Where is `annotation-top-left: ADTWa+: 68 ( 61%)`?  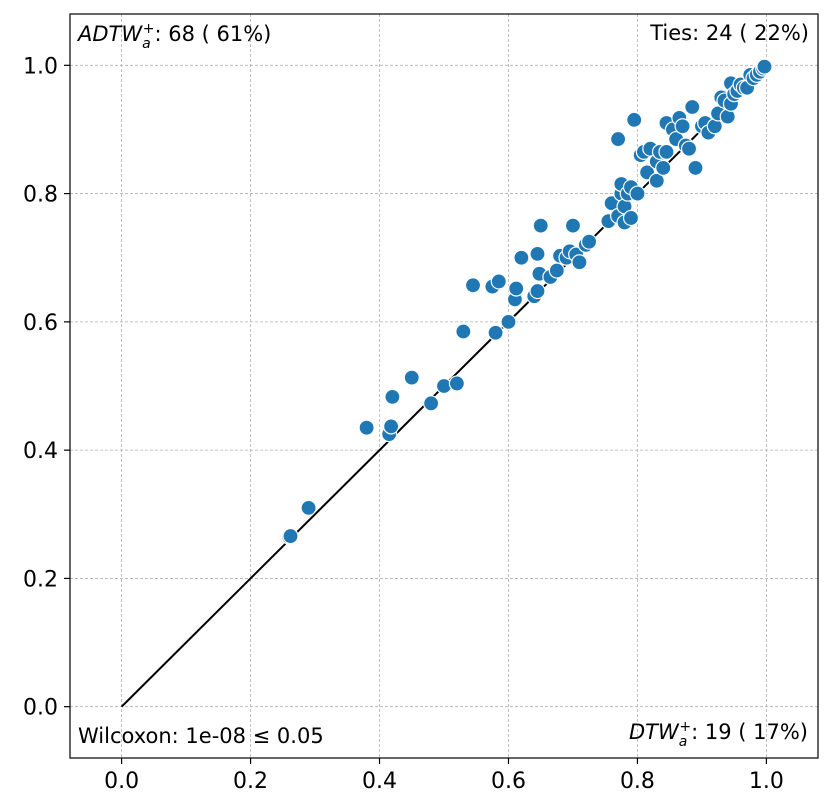
annotation-top-left: ADTWa+: 68 ( 61%) is located at coordinates (173, 36).